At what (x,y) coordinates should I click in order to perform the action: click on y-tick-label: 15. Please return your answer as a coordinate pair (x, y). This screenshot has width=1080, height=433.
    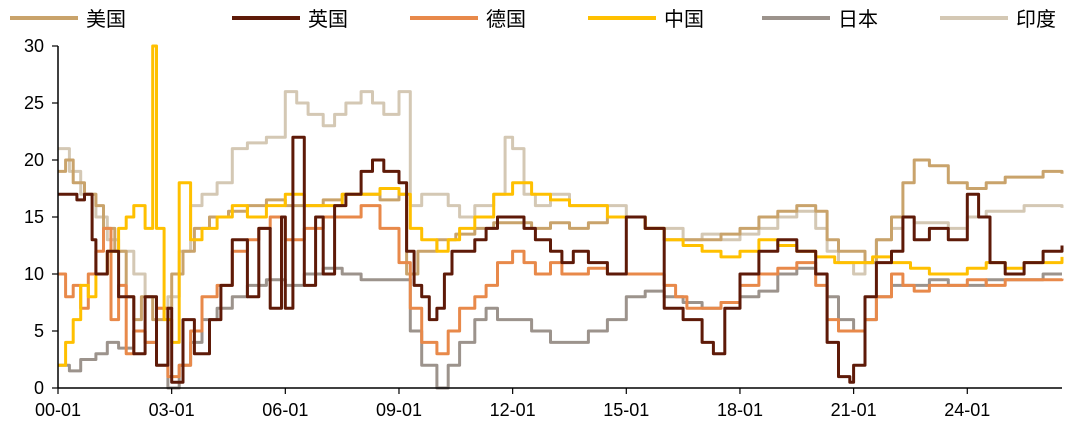
    Looking at the image, I should click on (34, 217).